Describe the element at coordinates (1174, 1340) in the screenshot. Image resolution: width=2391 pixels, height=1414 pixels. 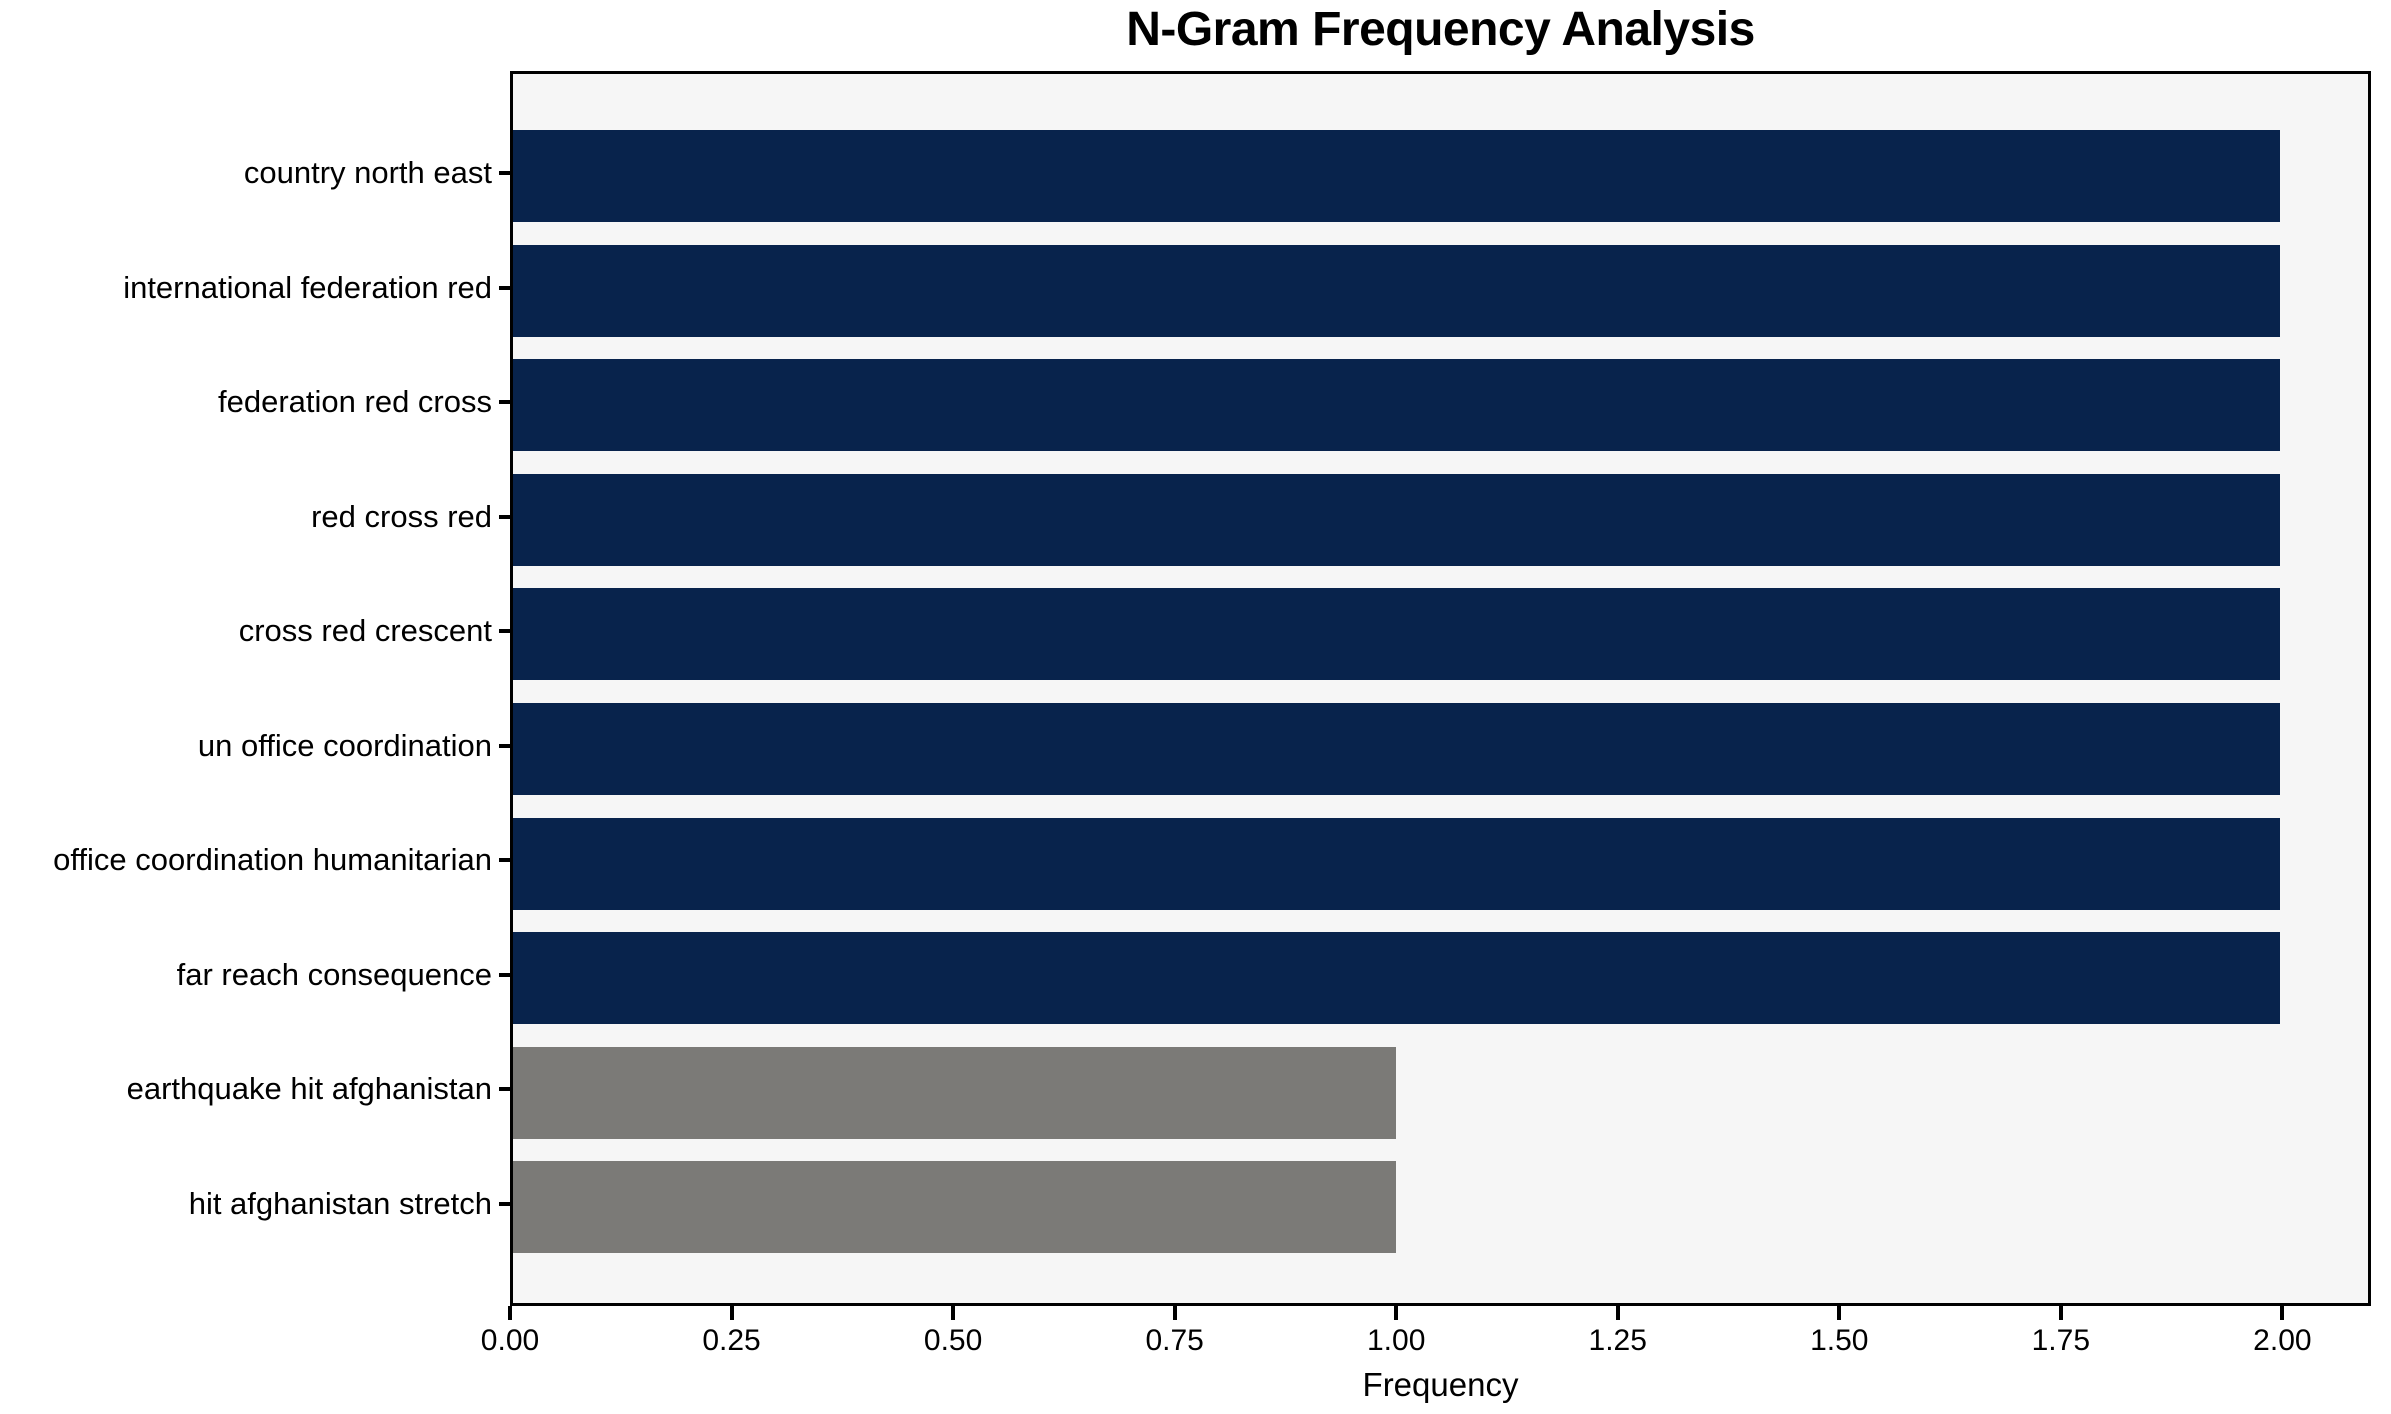
I see `x-tick-label: 0.75` at that location.